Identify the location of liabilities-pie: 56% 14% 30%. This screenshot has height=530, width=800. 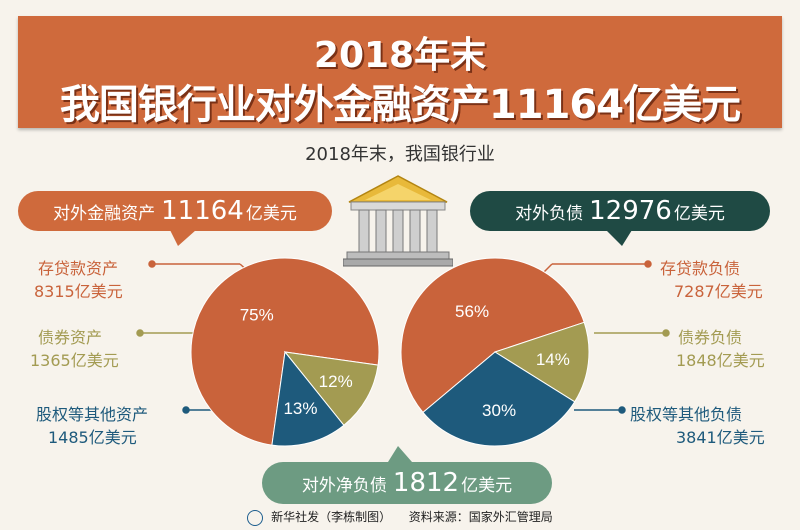
(495, 352).